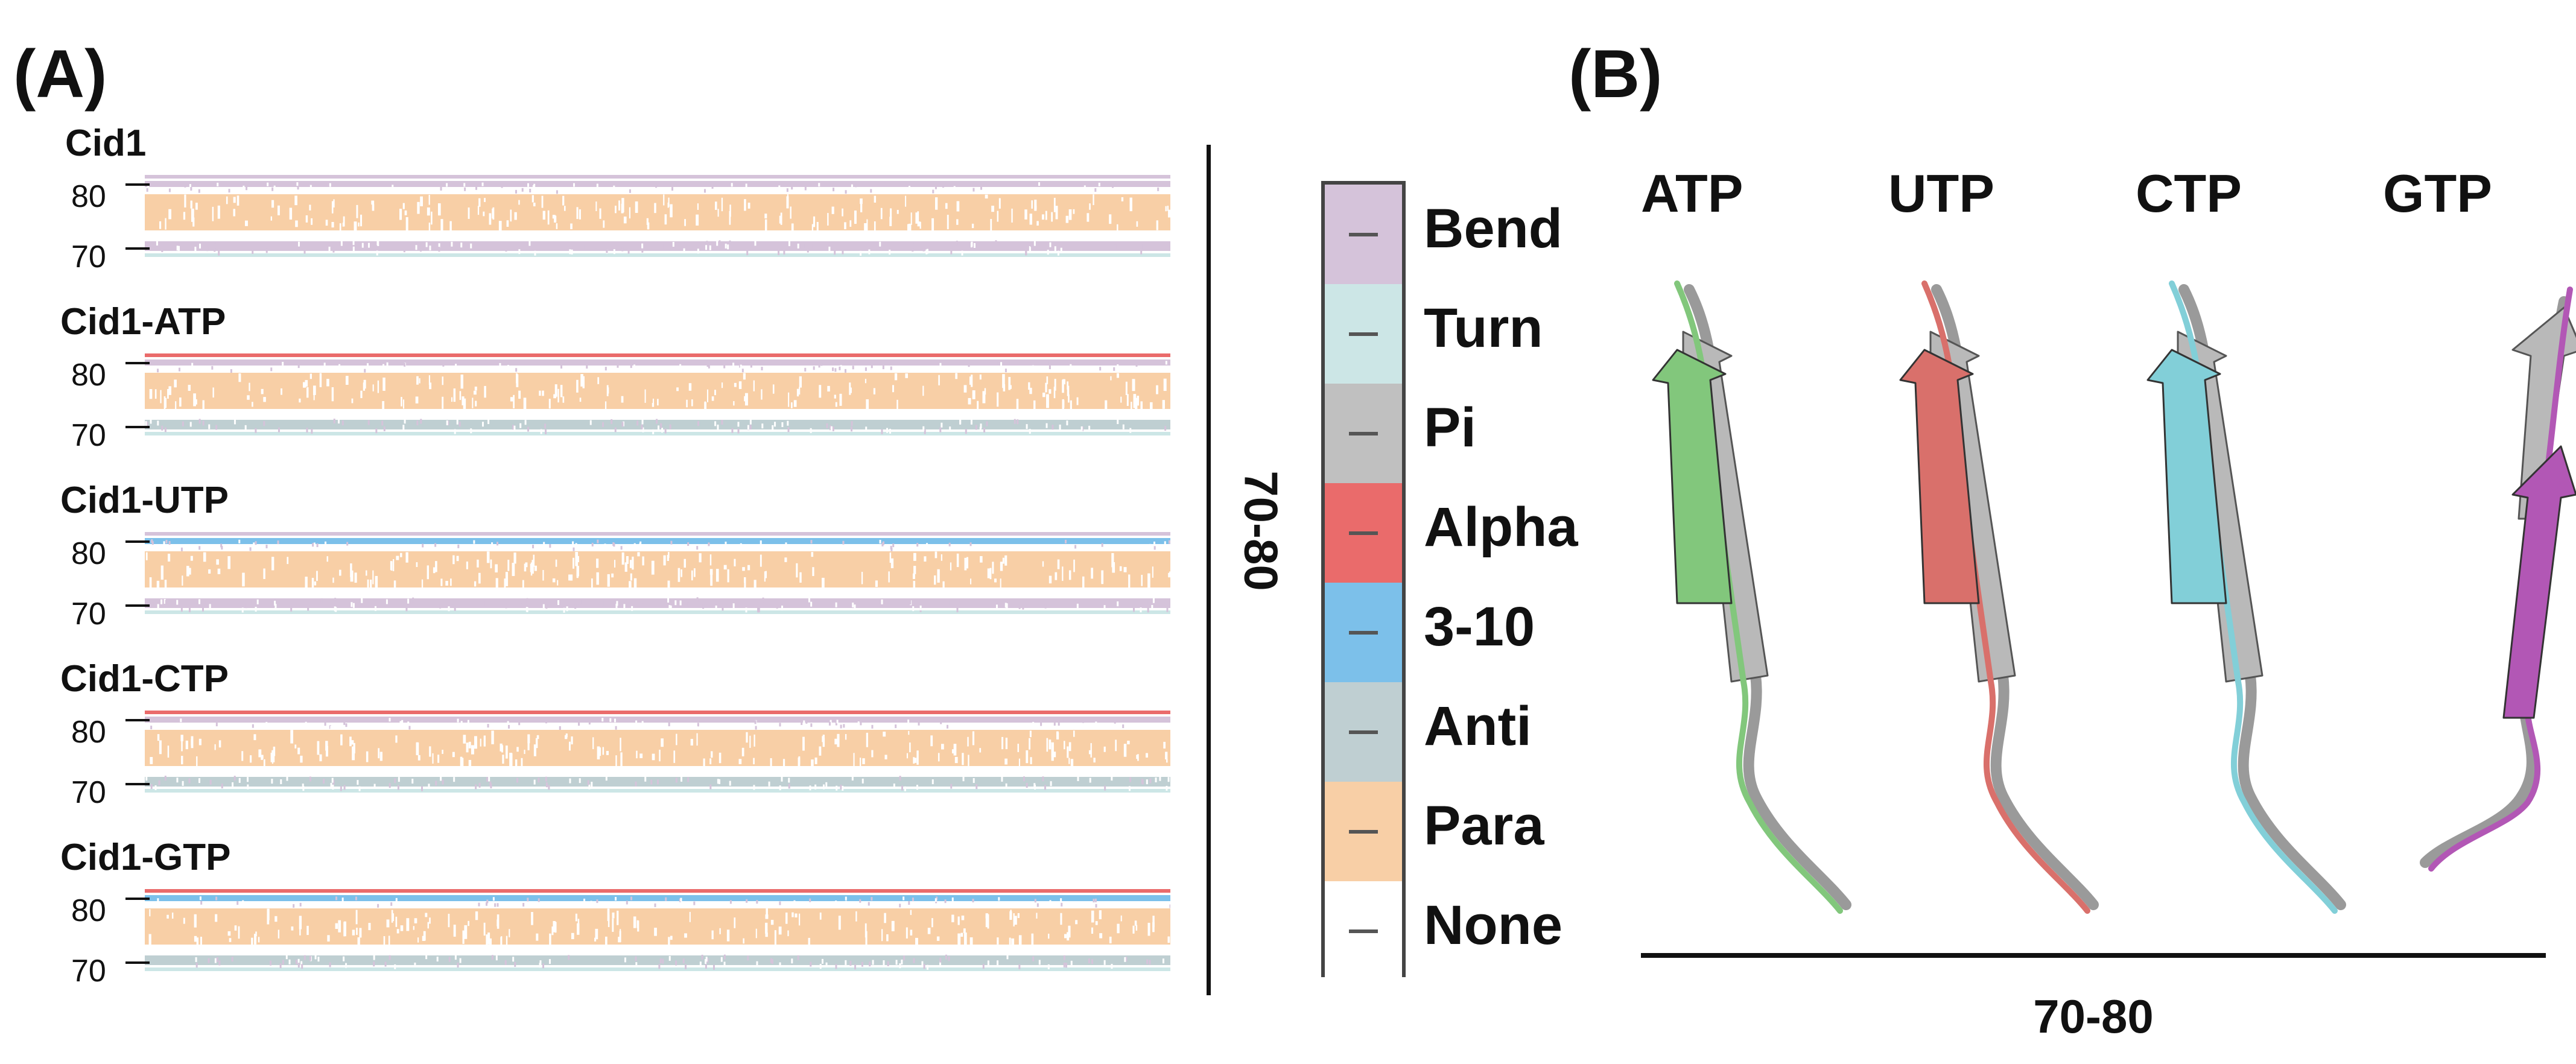 The image size is (2576, 1064). Describe the element at coordinates (1363, 931) in the screenshot. I see `legend-swatch-none` at that location.